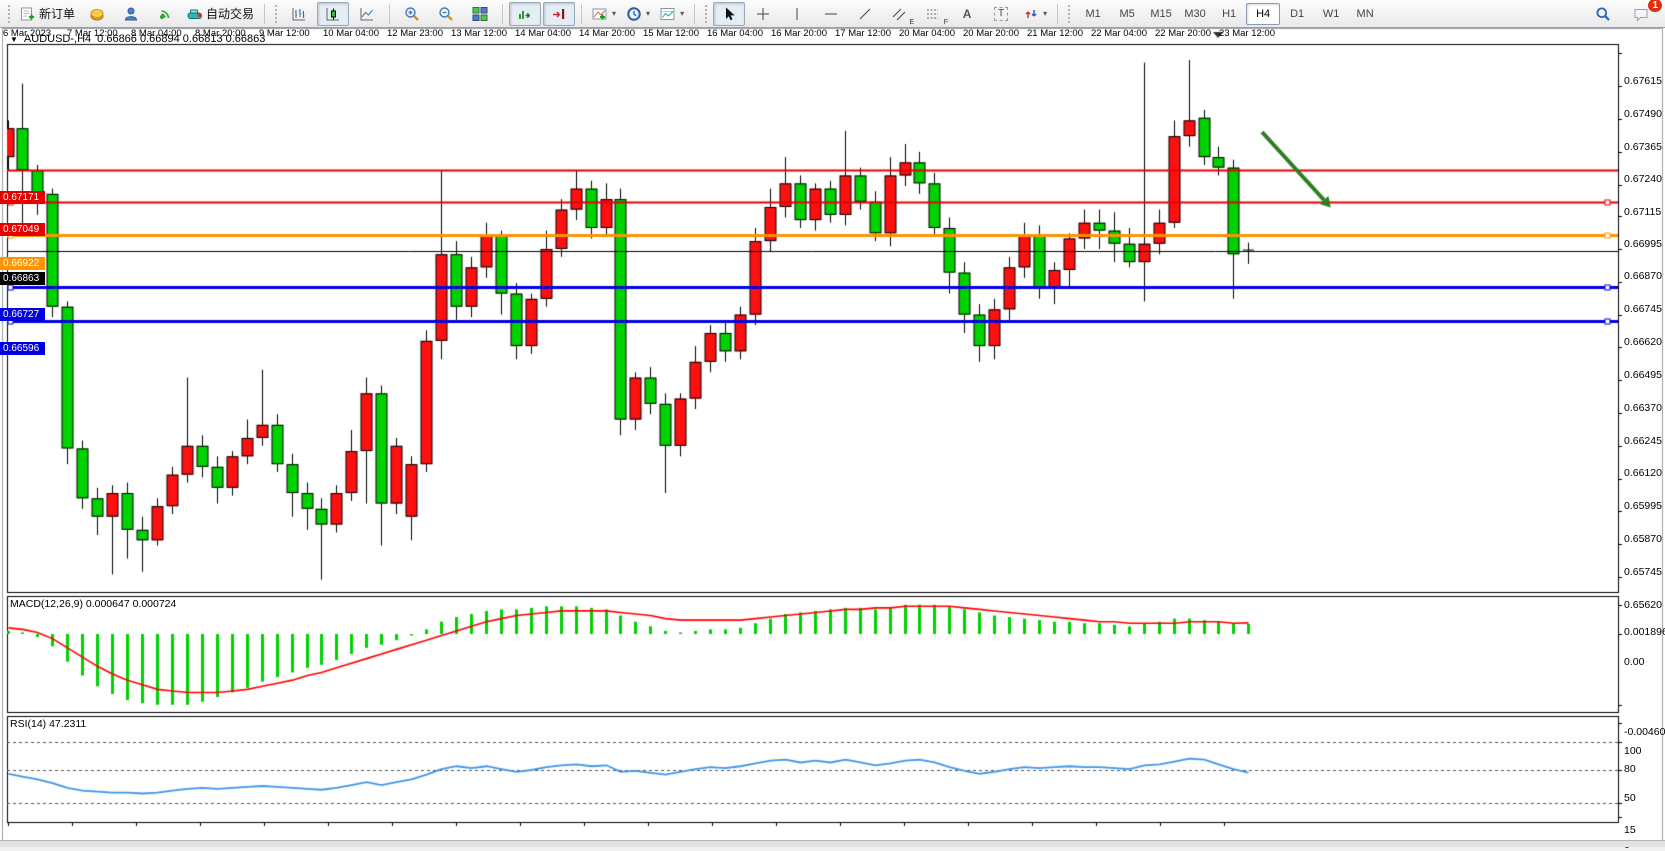 This screenshot has width=1665, height=851. I want to click on tab-timeframe-D1: D1, so click(1297, 13).